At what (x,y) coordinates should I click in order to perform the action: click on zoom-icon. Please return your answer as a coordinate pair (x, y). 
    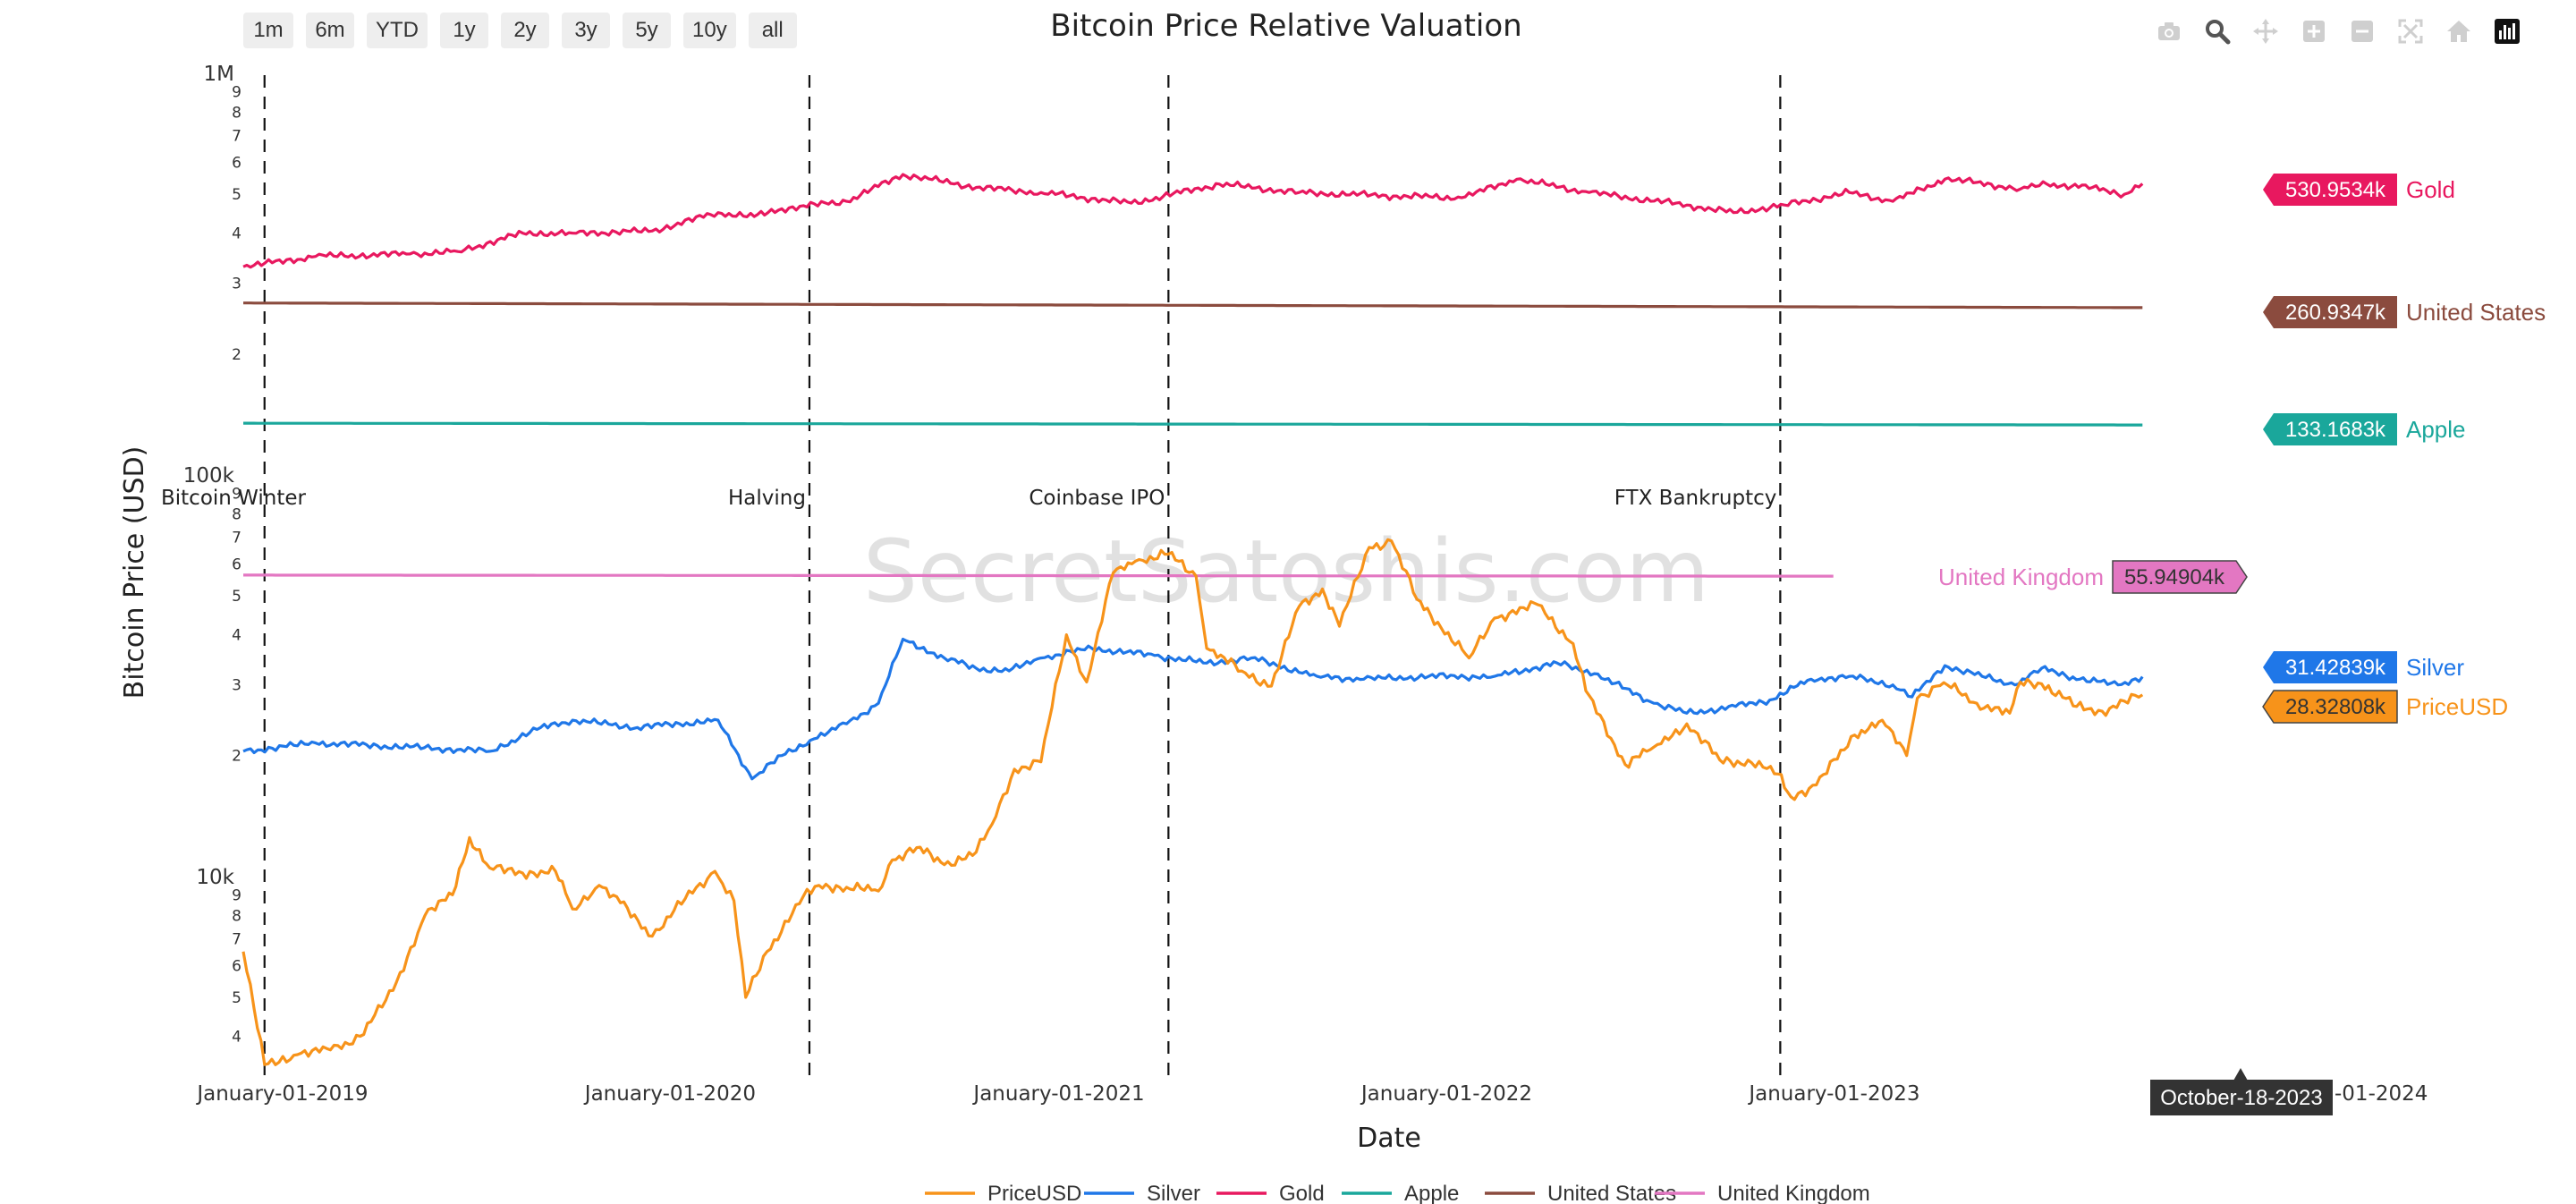
    Looking at the image, I should click on (2217, 32).